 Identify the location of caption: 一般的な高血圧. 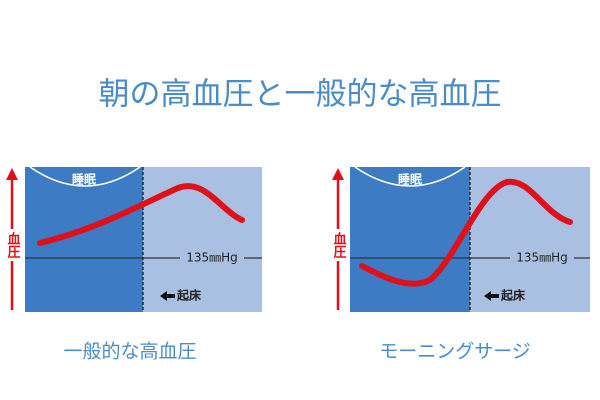
(129, 352).